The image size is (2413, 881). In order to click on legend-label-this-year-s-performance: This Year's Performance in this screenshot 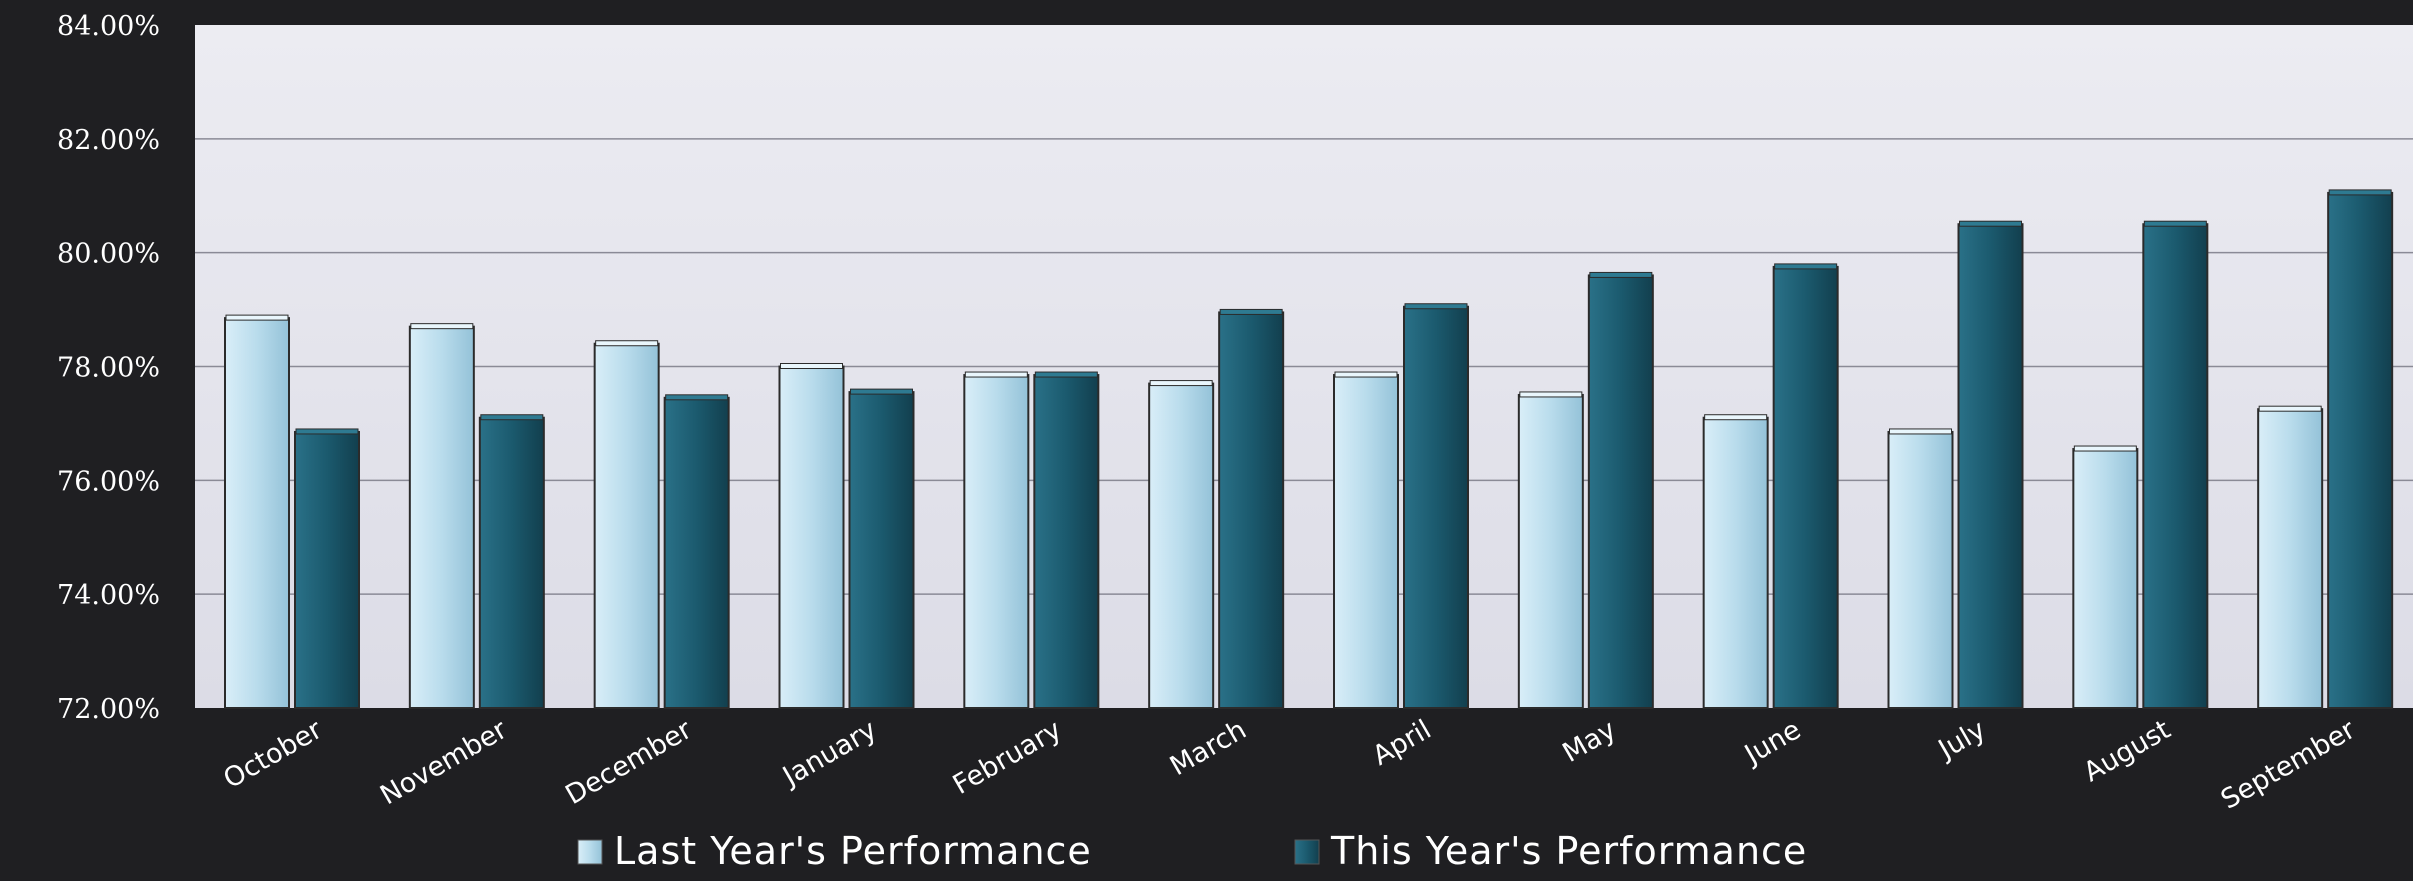, I will do `click(1568, 851)`.